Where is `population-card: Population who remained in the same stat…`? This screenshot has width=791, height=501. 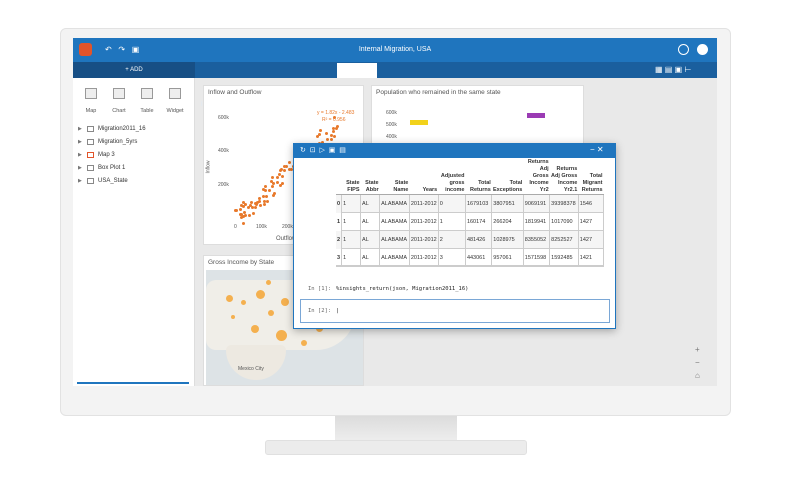
population-card: Population who remained in the same stat… is located at coordinates (477, 115).